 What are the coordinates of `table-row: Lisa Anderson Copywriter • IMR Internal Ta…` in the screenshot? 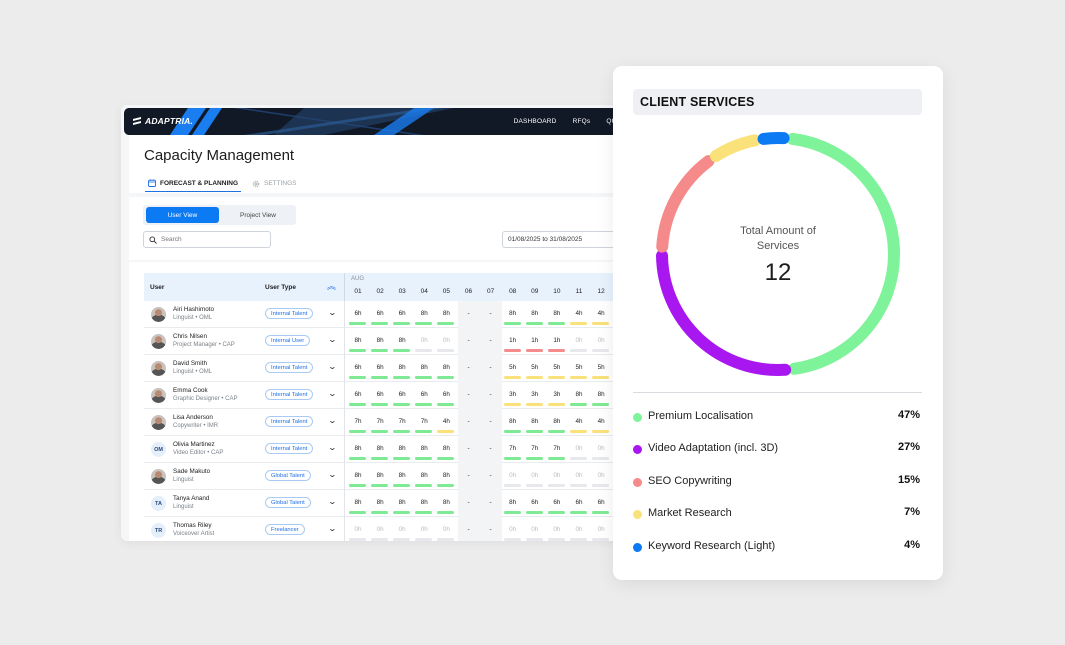 It's located at (392, 422).